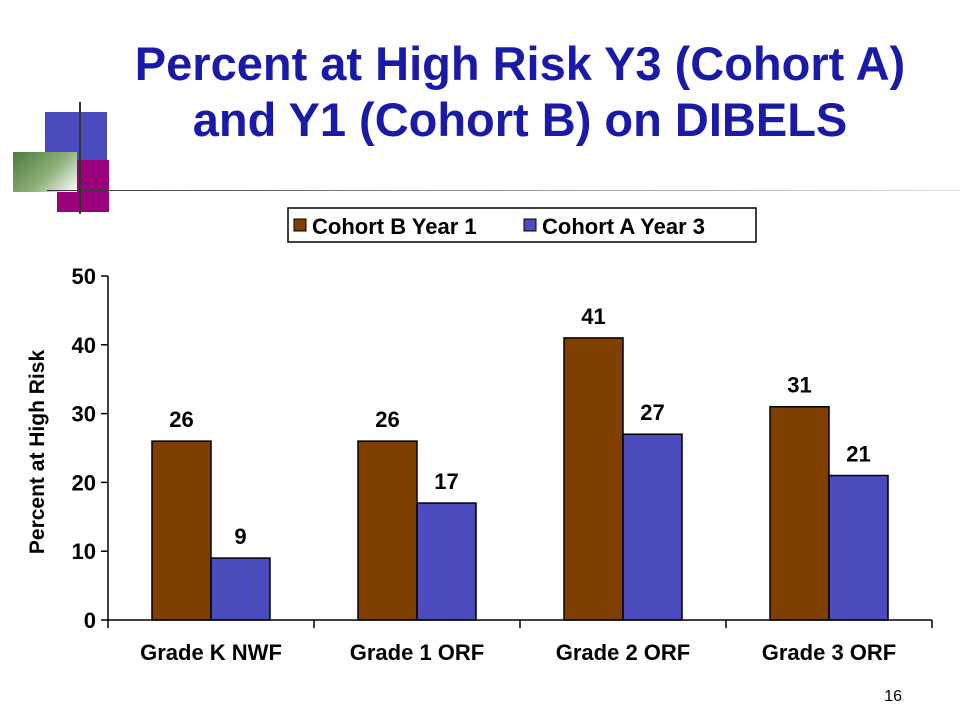 This screenshot has width=960, height=720. I want to click on y-tick-label: 10, so click(84, 551).